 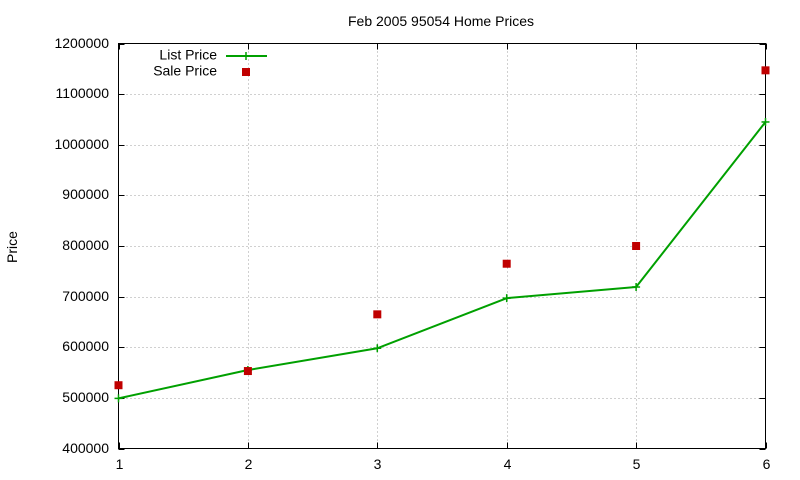 What do you see at coordinates (85, 296) in the screenshot?
I see `y-tick-label: 700000` at bounding box center [85, 296].